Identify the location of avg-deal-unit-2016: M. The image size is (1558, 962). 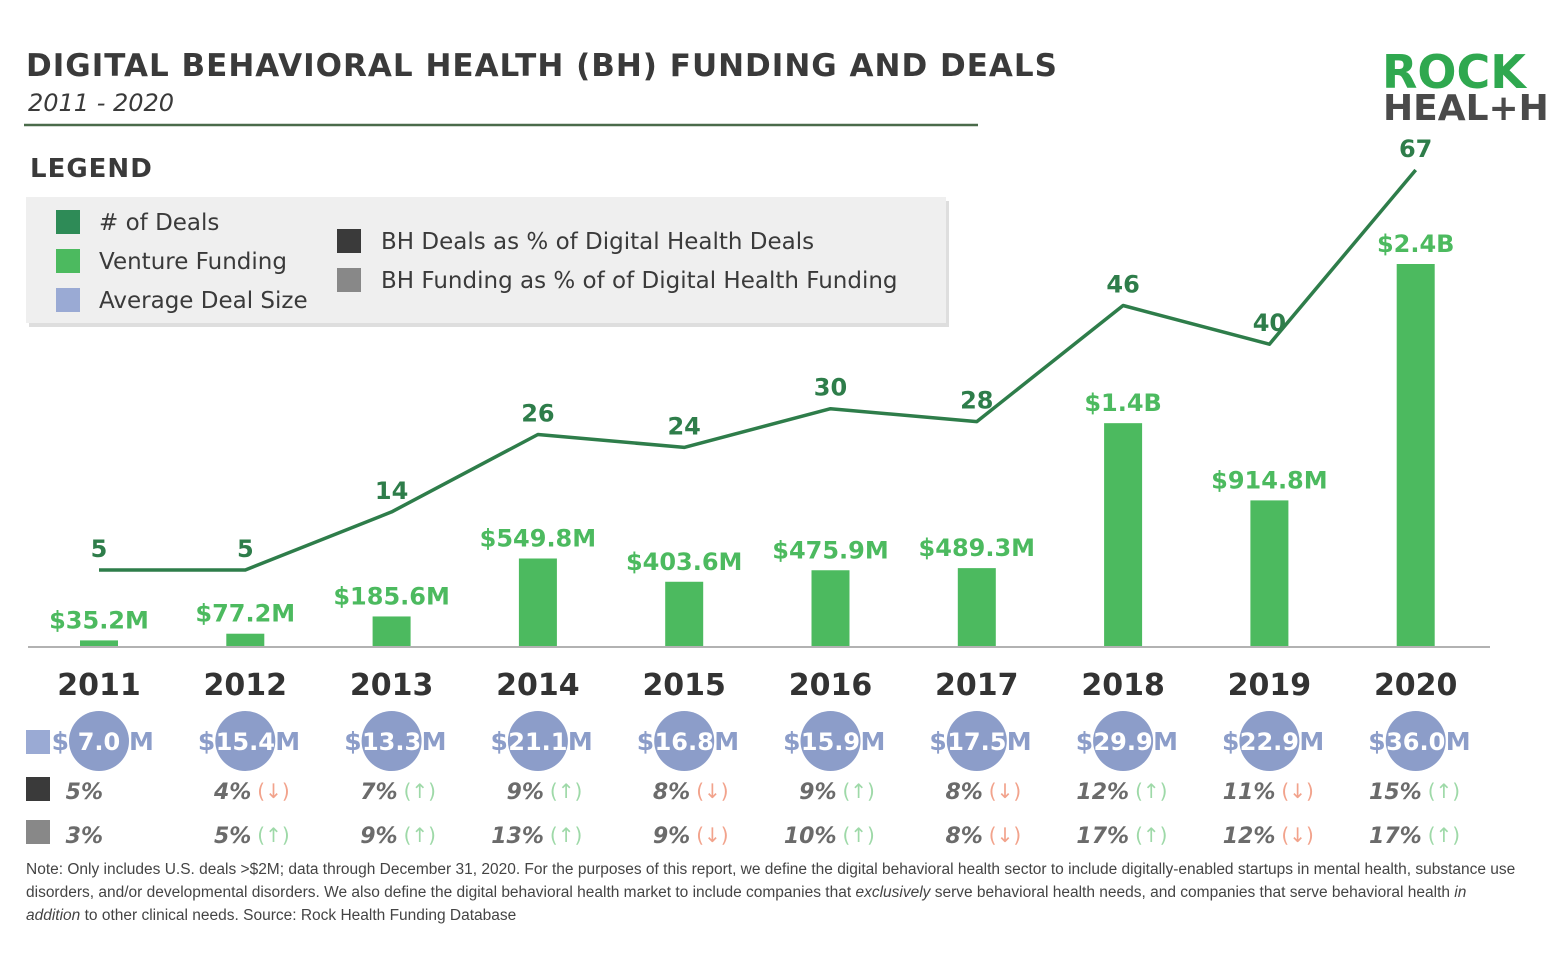
(873, 741).